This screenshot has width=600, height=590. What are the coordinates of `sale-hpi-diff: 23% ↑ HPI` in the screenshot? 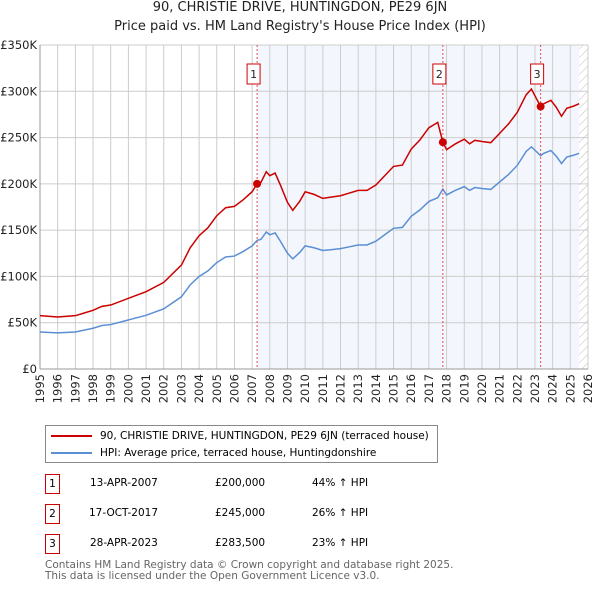 It's located at (340, 543).